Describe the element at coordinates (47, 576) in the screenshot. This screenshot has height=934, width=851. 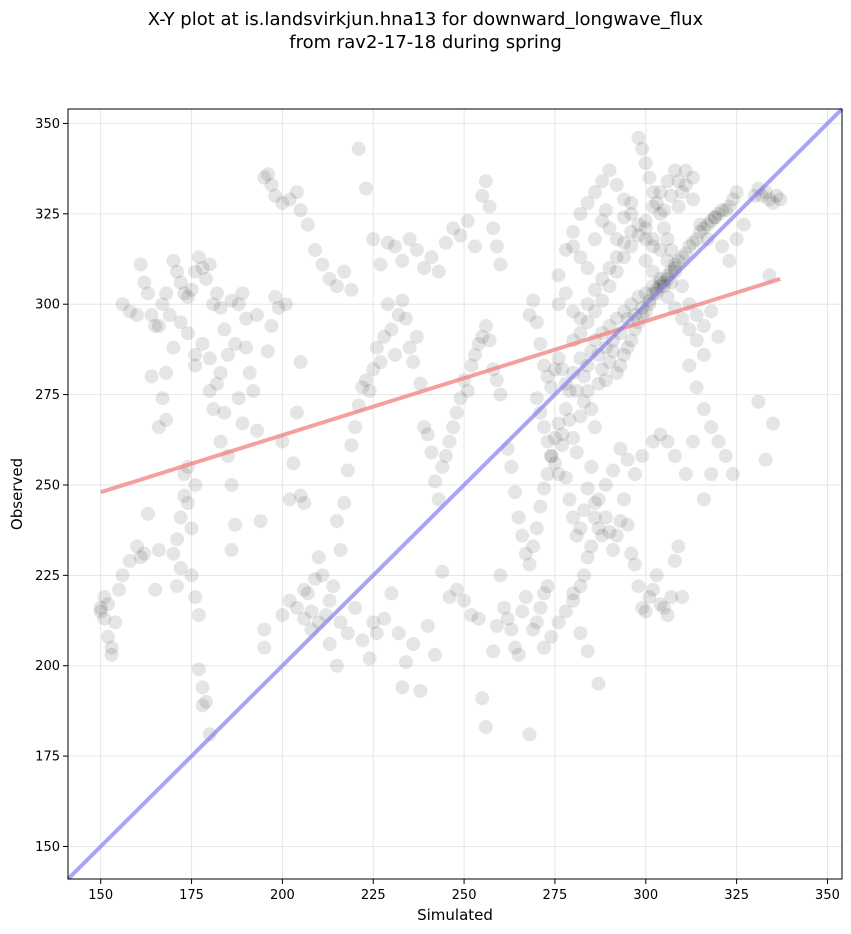
I see `y-tick-label: 225` at that location.